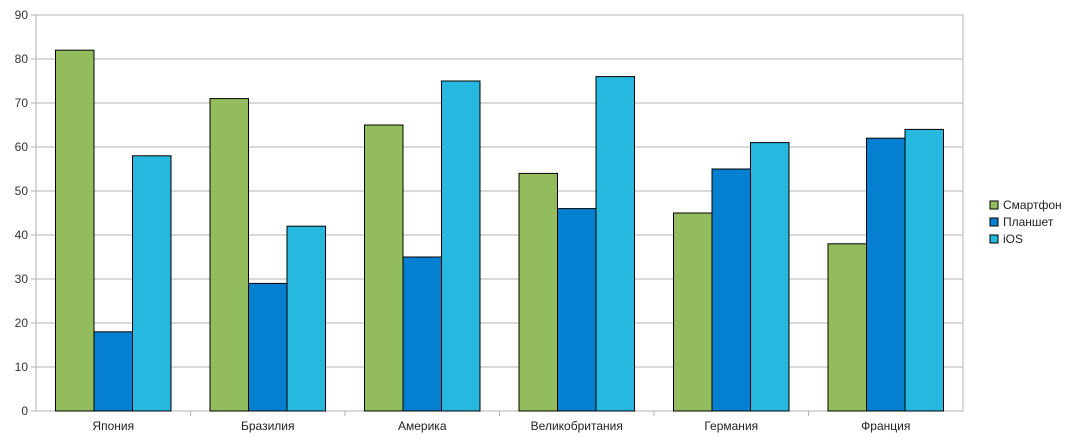  What do you see at coordinates (22, 147) in the screenshot?
I see `y-tick-label: 60` at bounding box center [22, 147].